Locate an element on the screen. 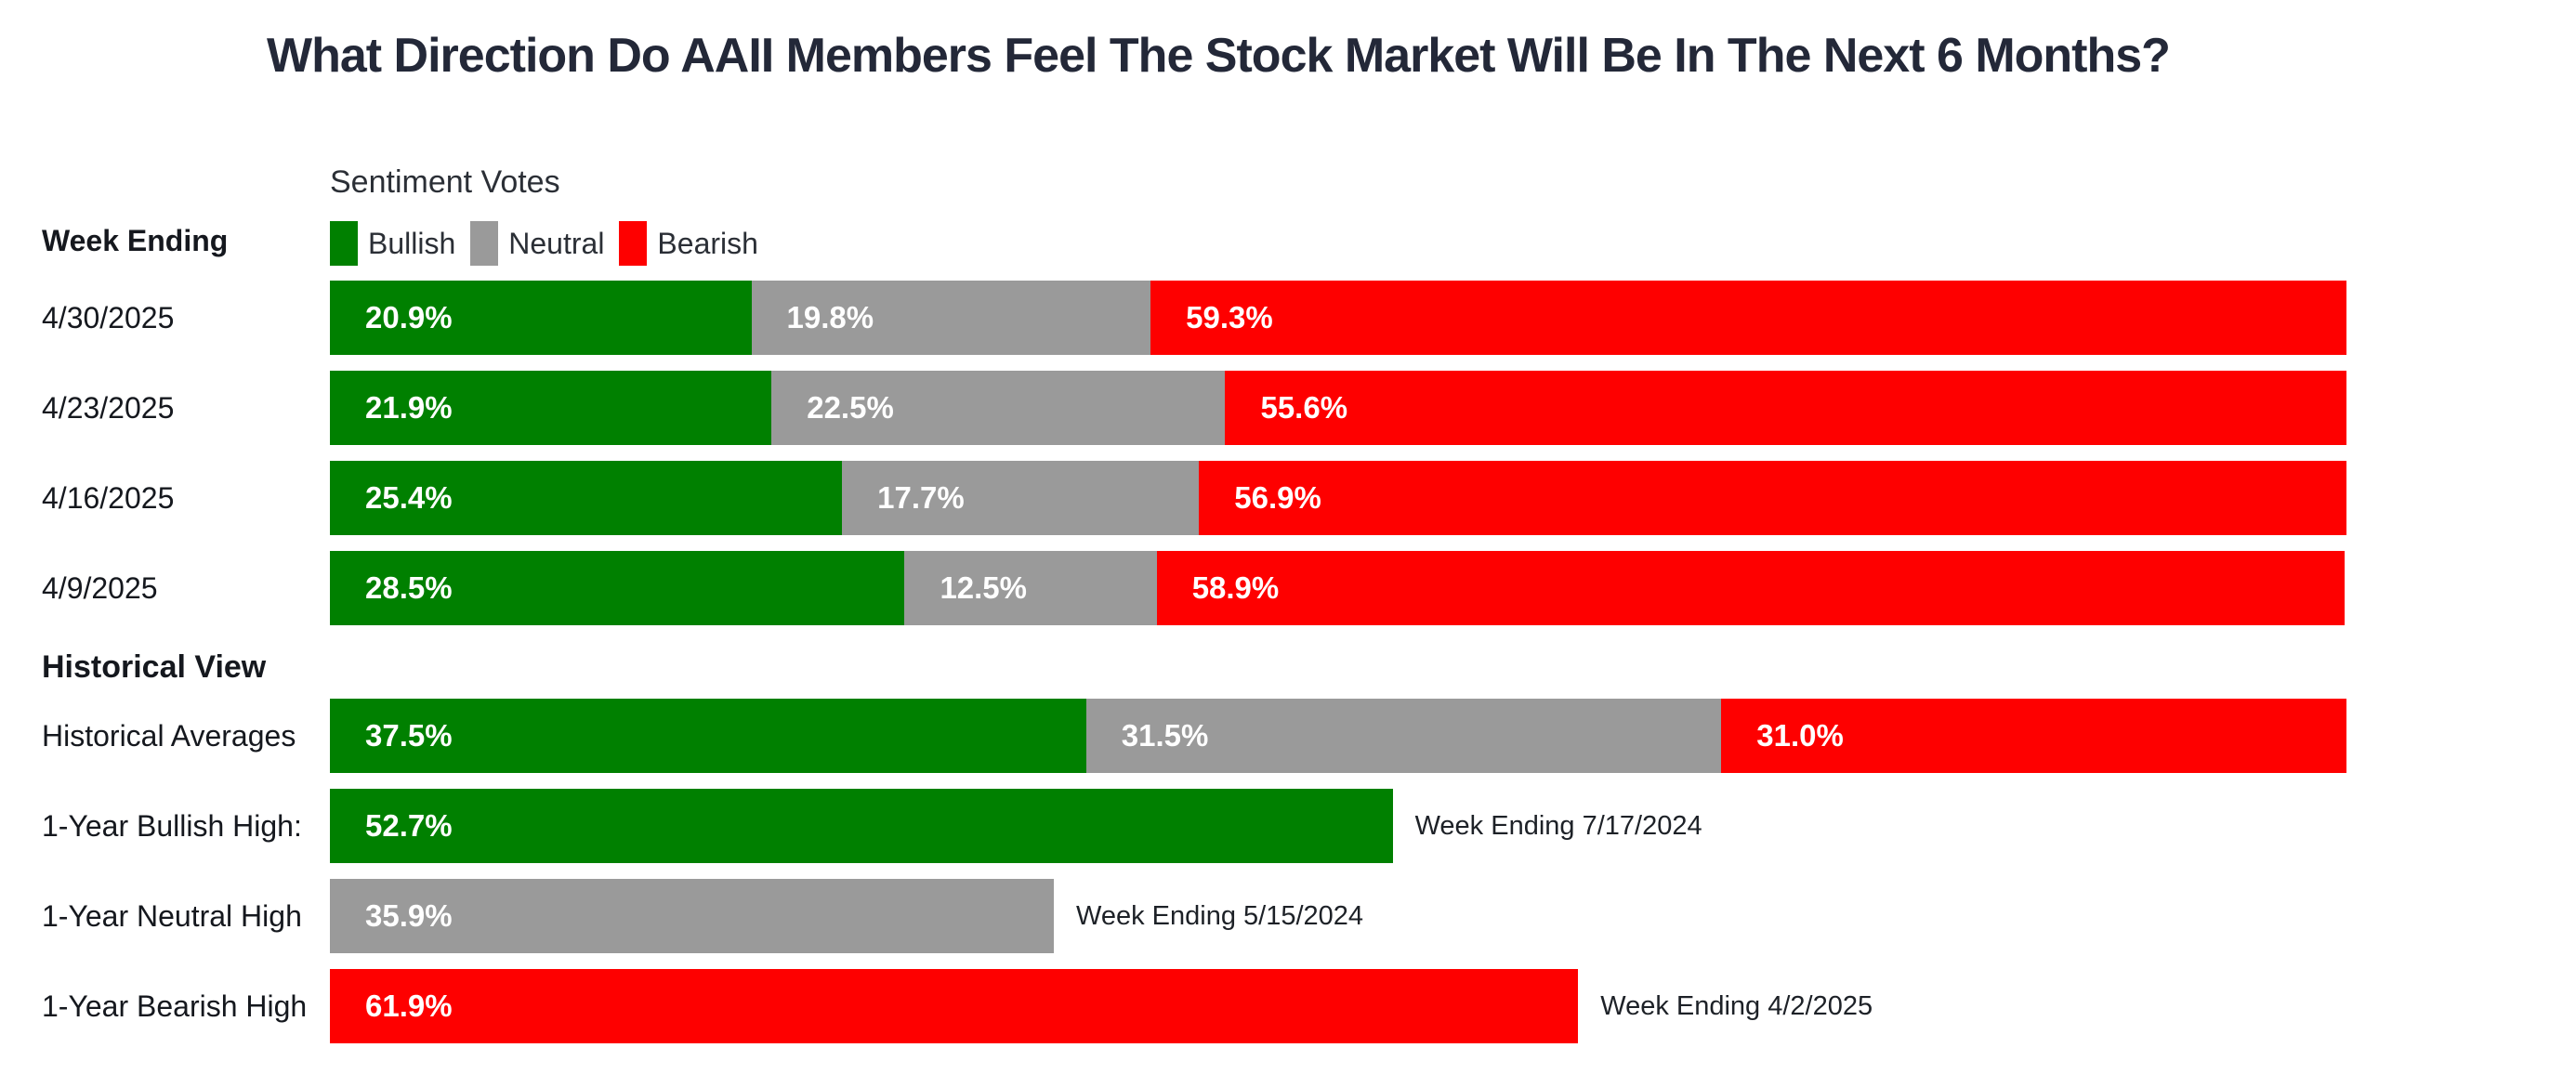  sentiment-row-week-4: 4/9/2025 28.5% 12.5% 58.9% is located at coordinates (1309, 588).